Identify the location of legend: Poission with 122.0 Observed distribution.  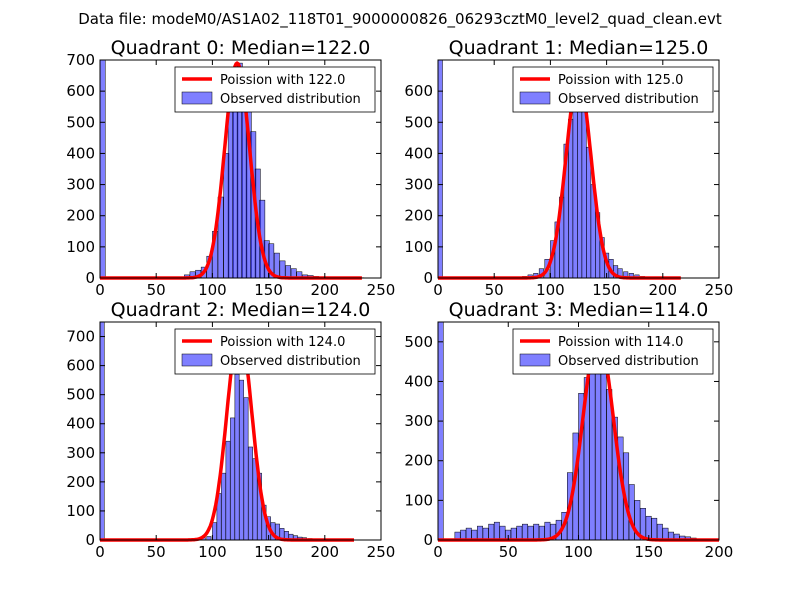
(275, 89).